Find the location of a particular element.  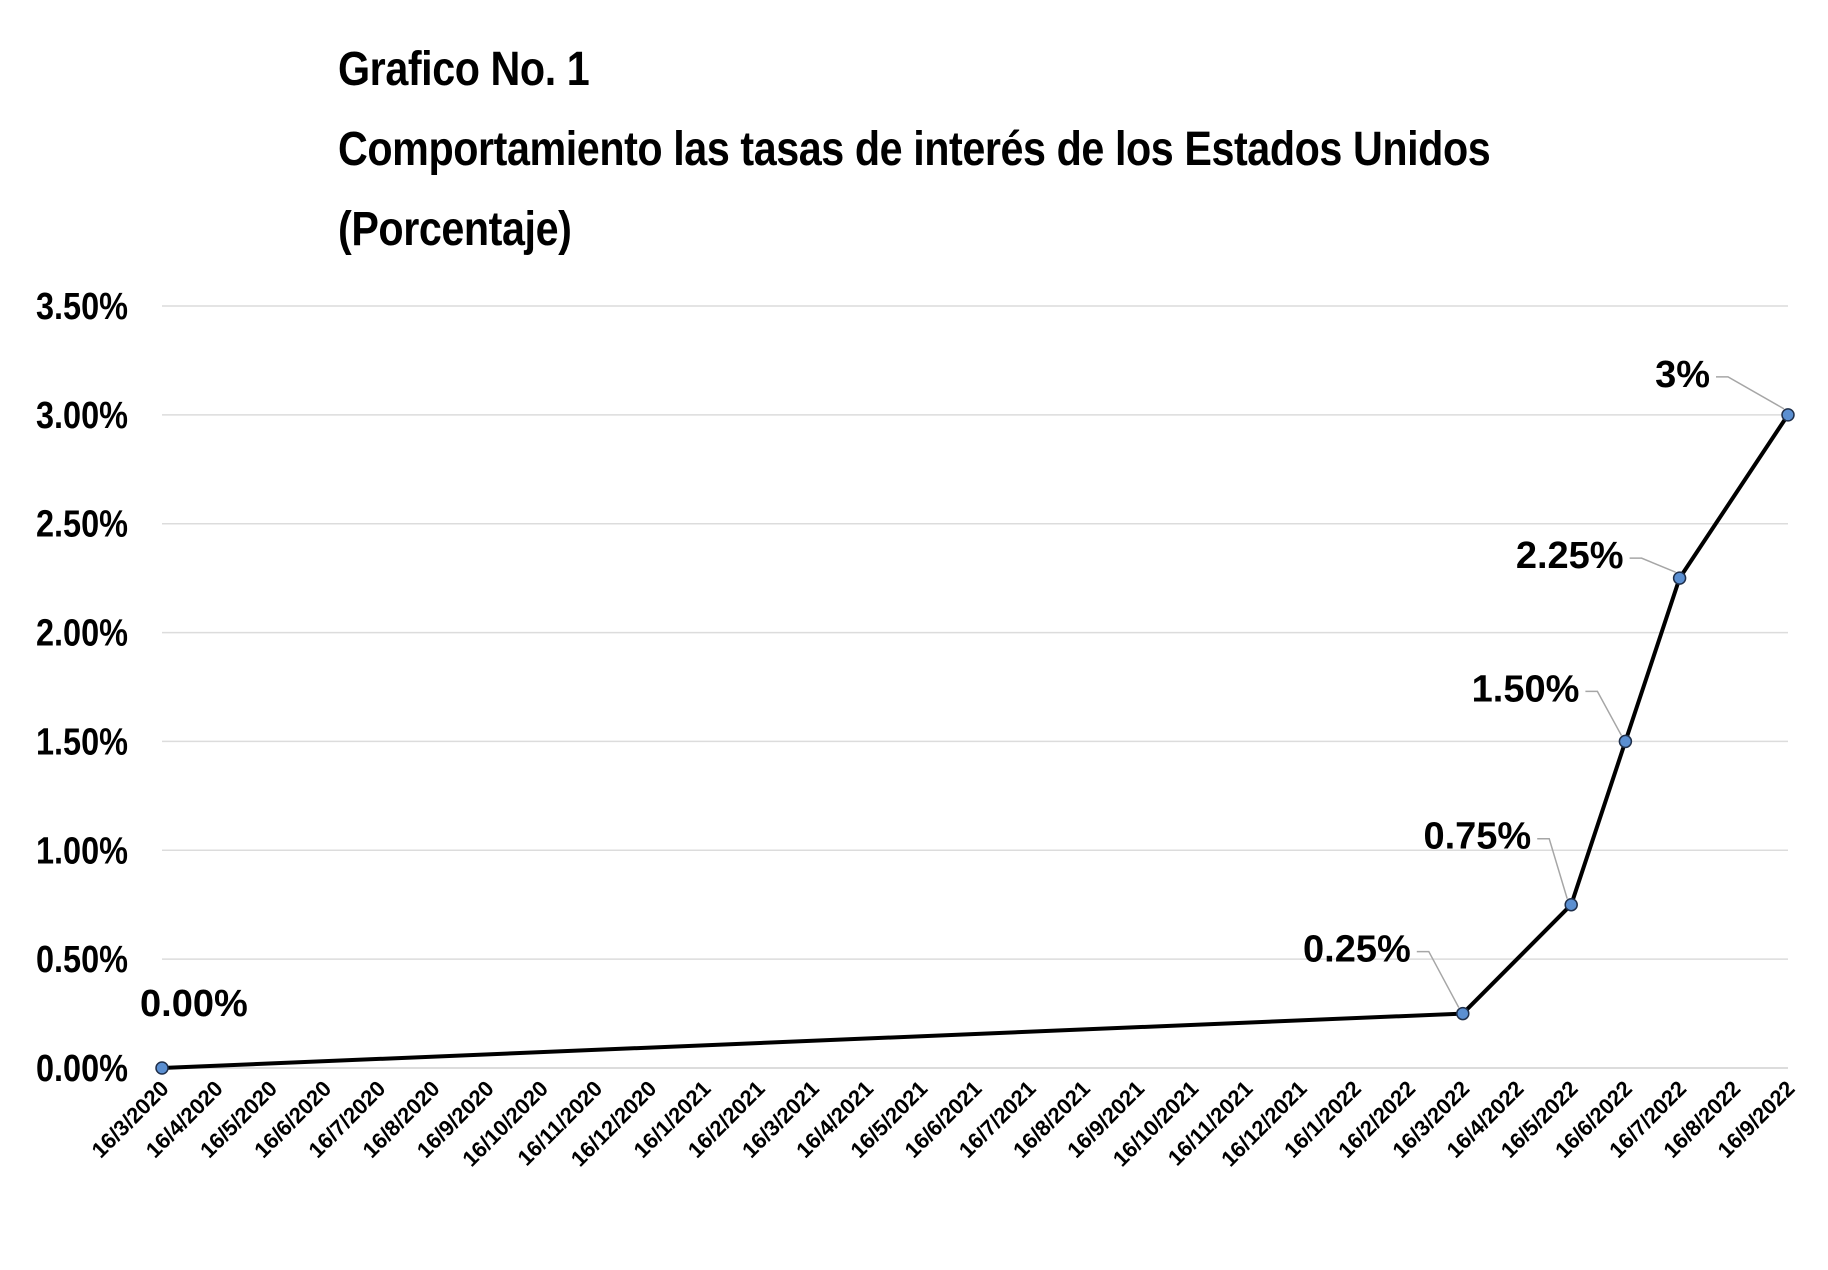

data-label: 0.75% is located at coordinates (1477, 837).